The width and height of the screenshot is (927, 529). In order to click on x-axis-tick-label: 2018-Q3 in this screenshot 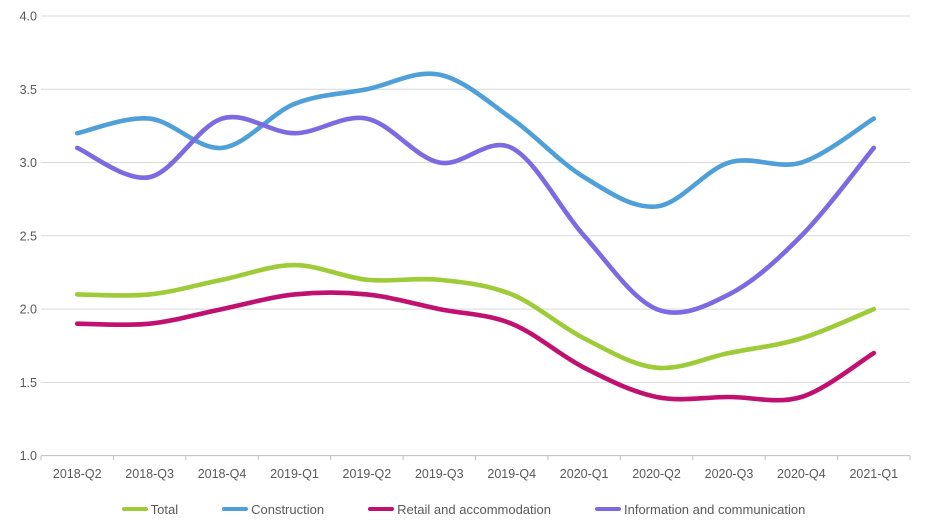, I will do `click(149, 474)`.